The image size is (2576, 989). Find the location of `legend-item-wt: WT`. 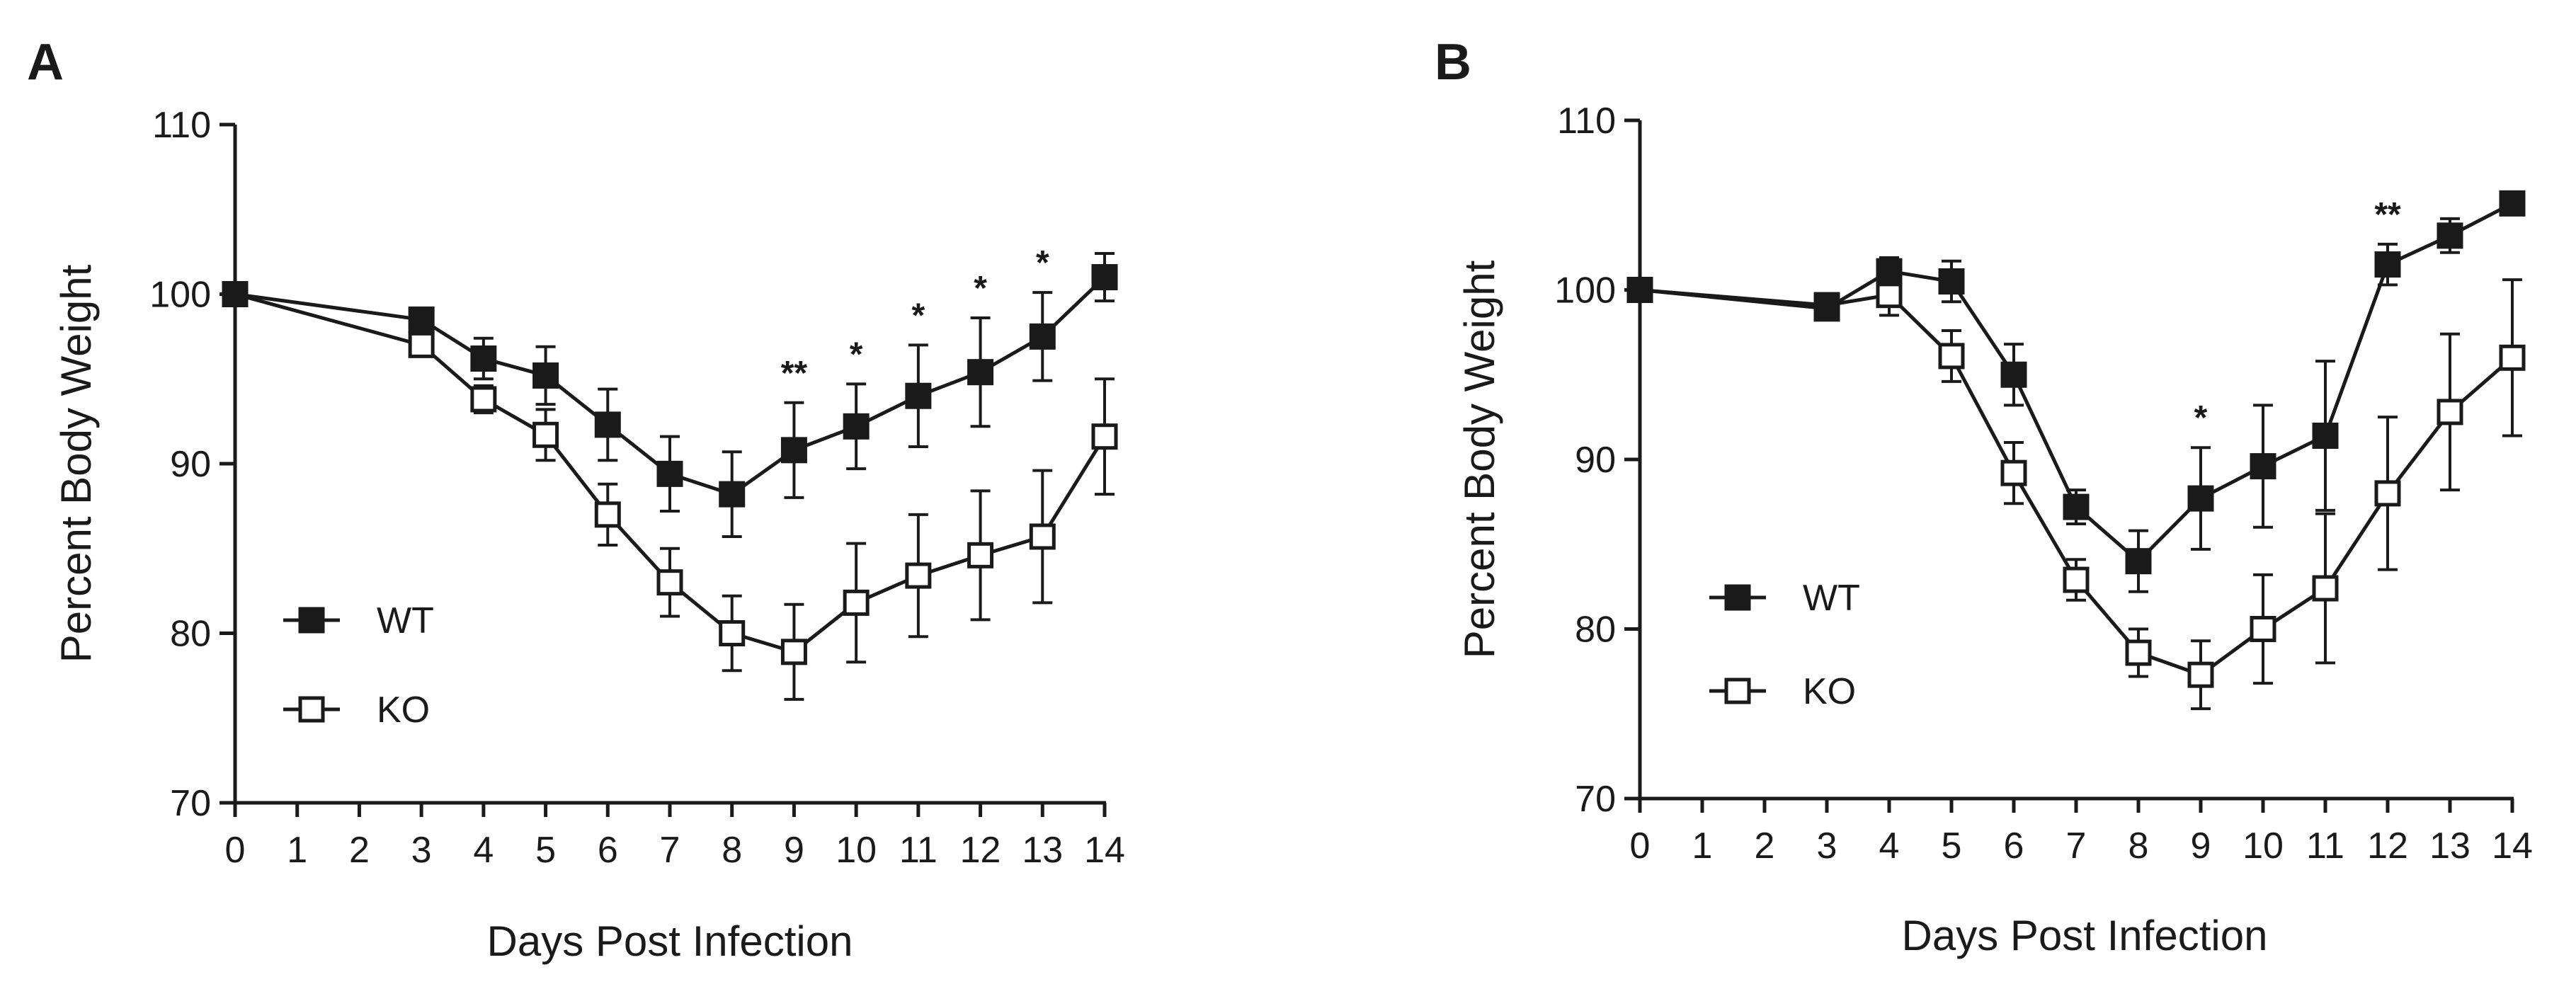

legend-item-wt: WT is located at coordinates (358, 621).